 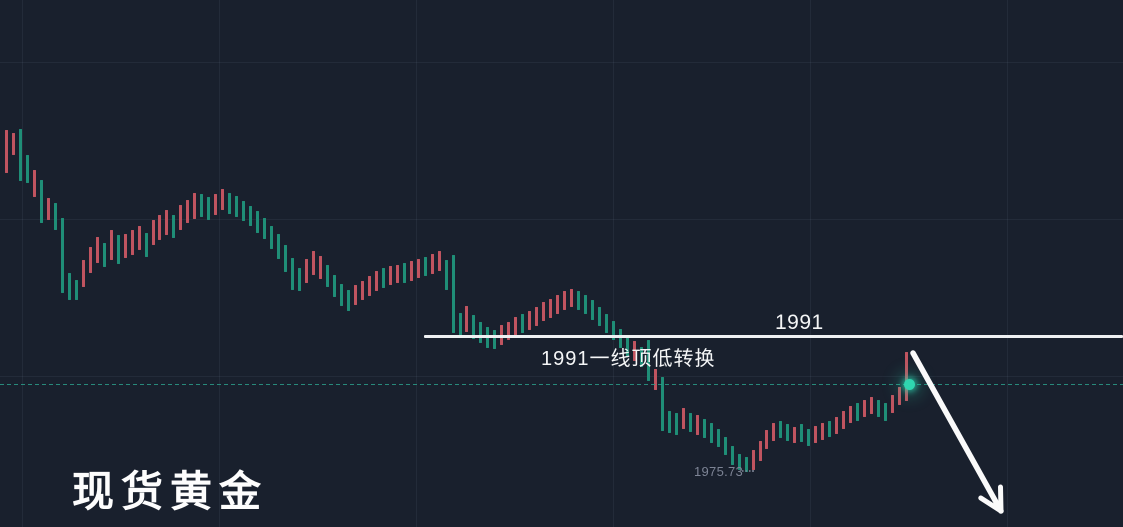 What do you see at coordinates (561, 385) in the screenshot?
I see `current-price-dashed-line` at bounding box center [561, 385].